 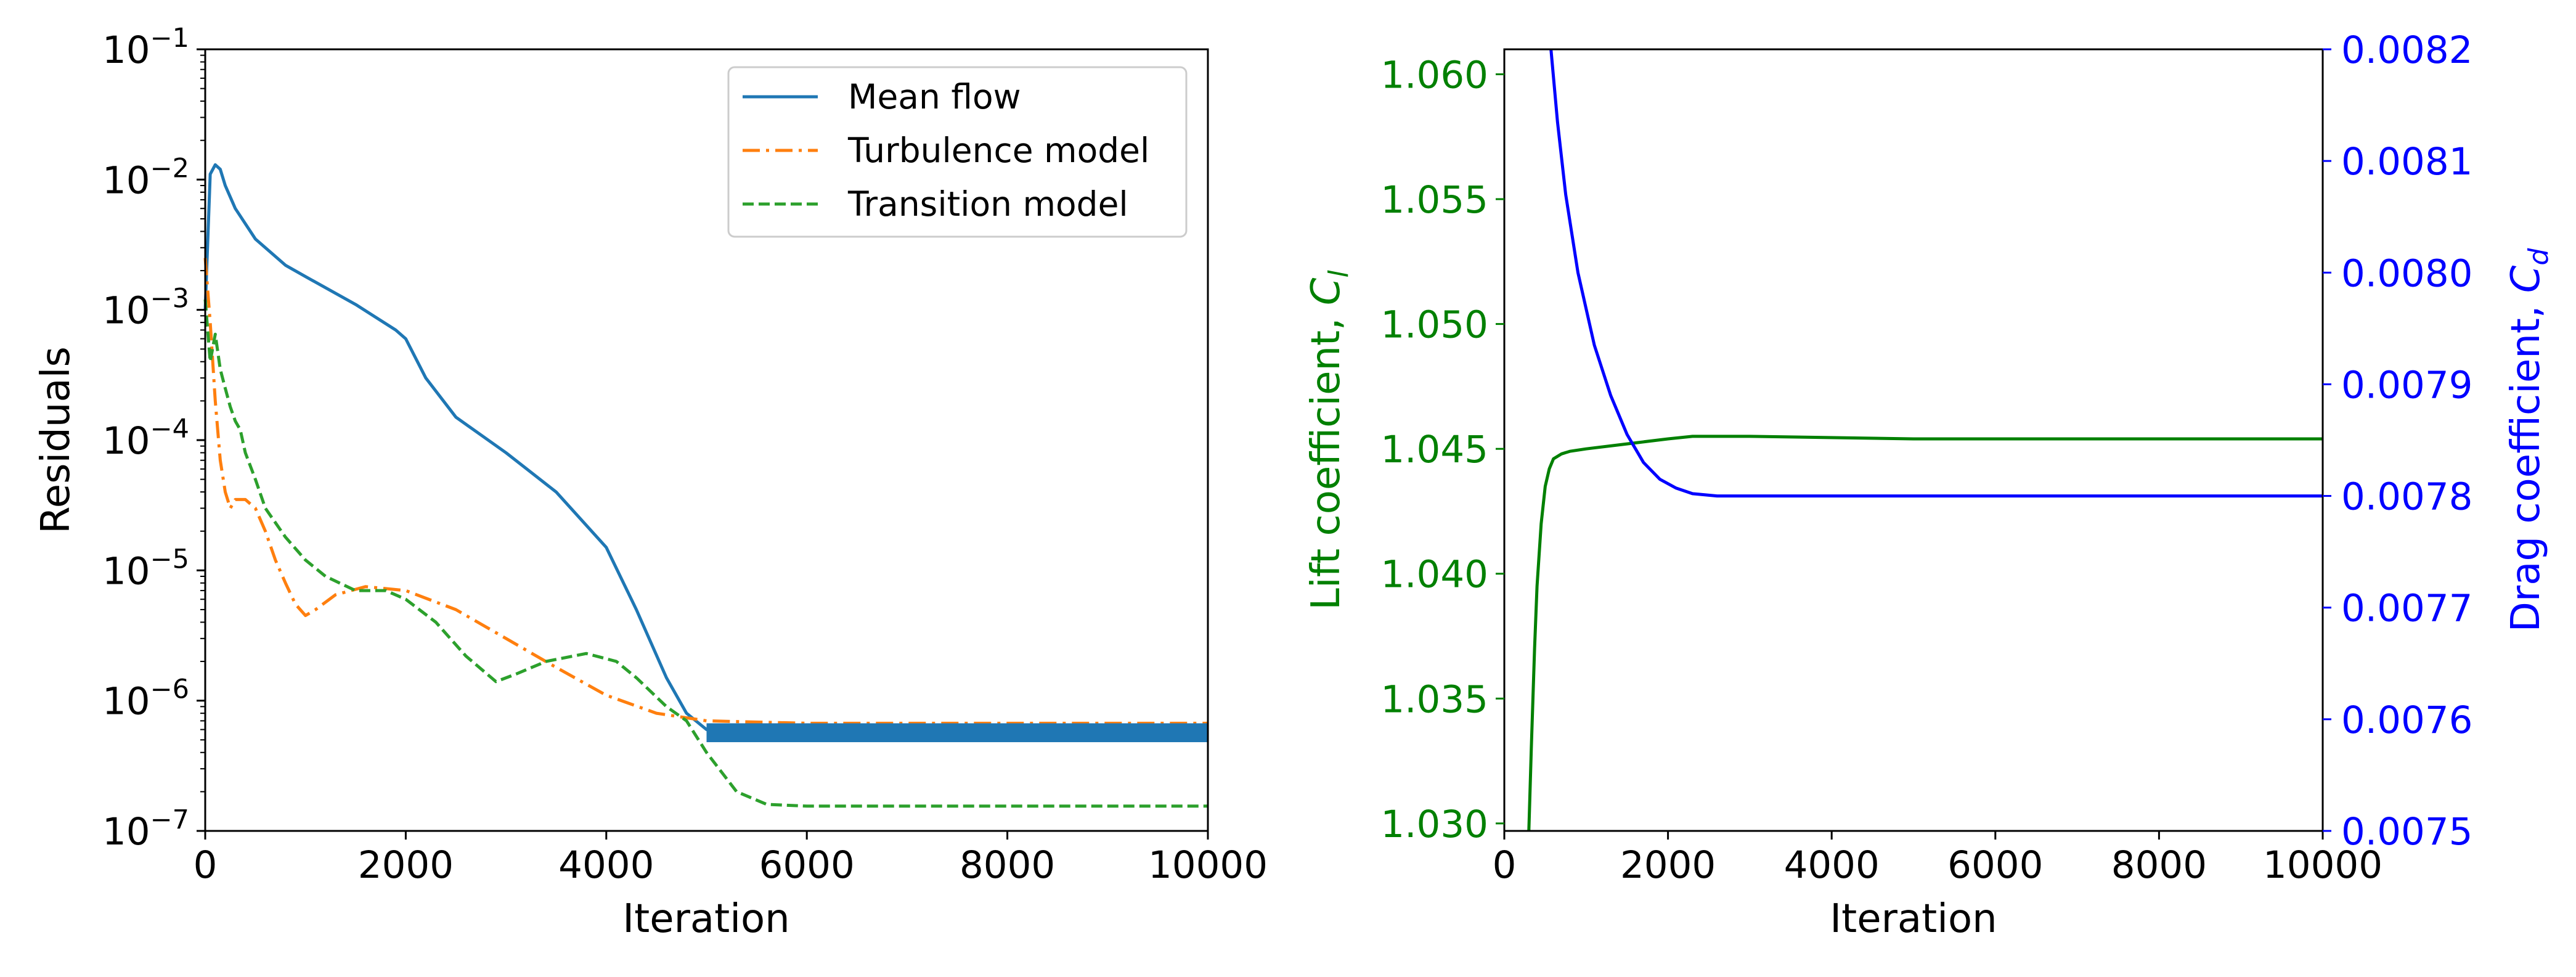 I want to click on lift-axis-label-prefix: Lift coefficient,, so click(x=1326, y=458).